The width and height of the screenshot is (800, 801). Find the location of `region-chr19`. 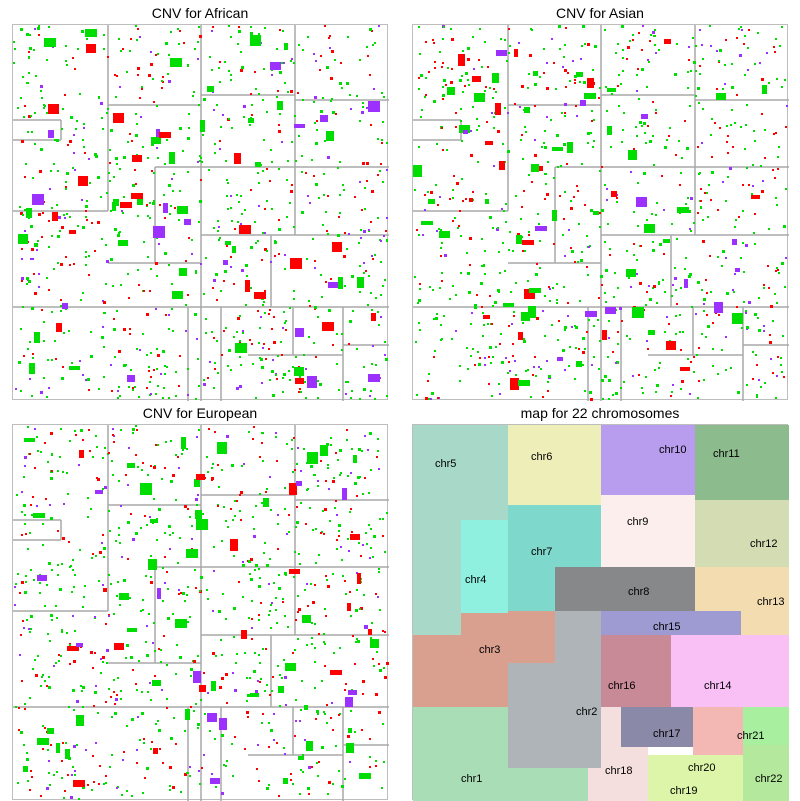

region-chr19 is located at coordinates (695, 778).